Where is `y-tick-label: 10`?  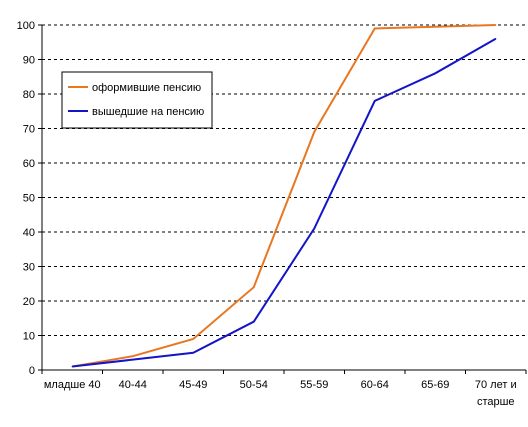
y-tick-label: 10 is located at coordinates (29, 337).